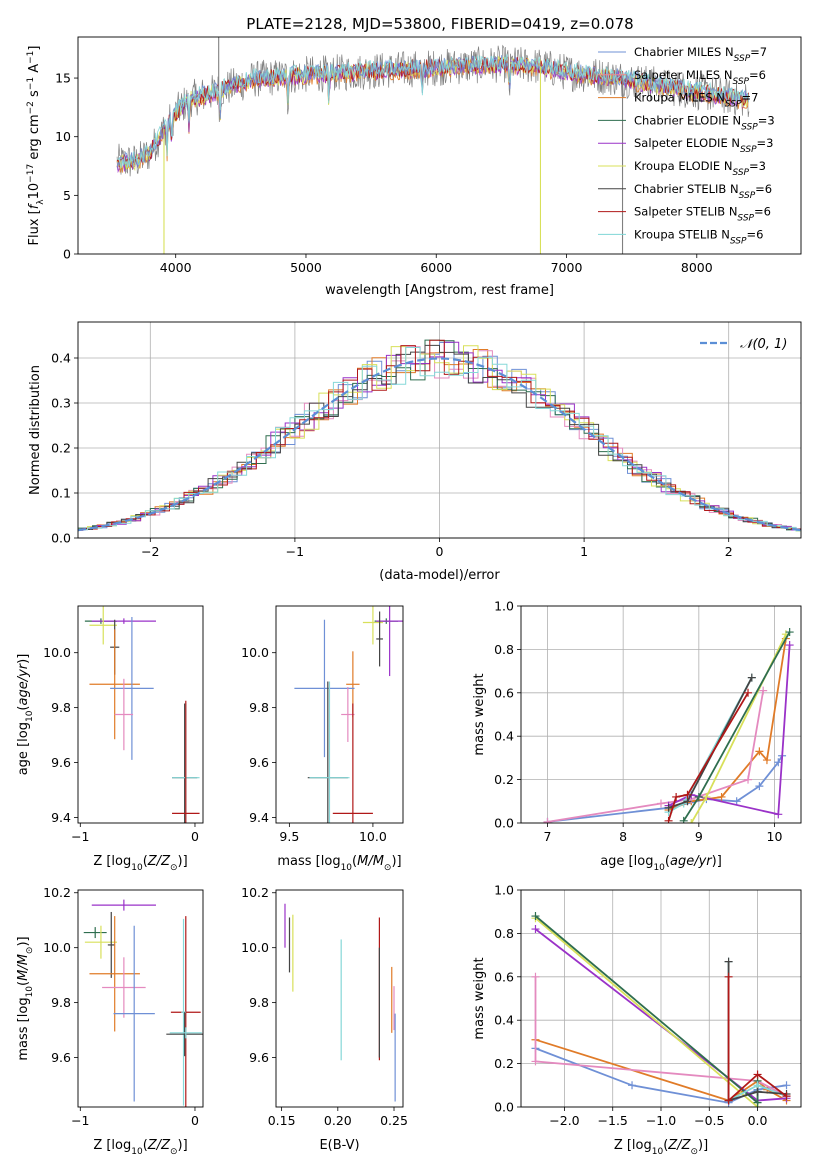 The height and width of the screenshot is (1170, 819). I want to click on x-tick-label: 0.20, so click(338, 1120).